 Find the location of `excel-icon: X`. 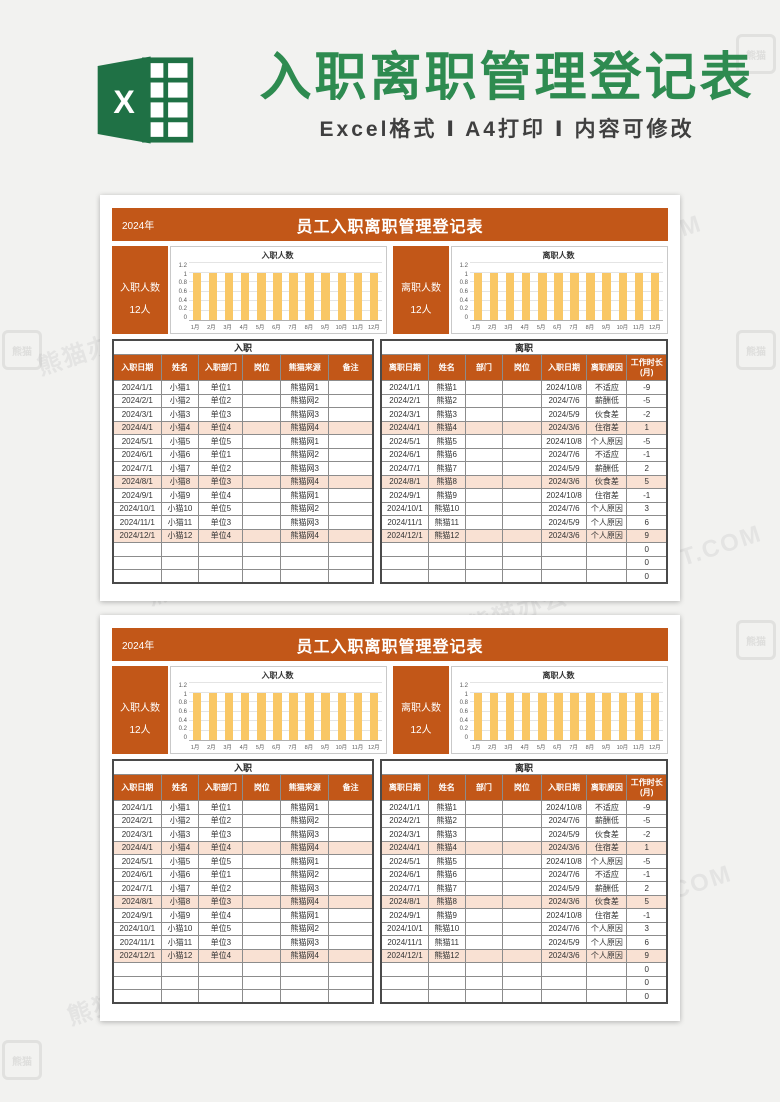

excel-icon: X is located at coordinates (145, 100).